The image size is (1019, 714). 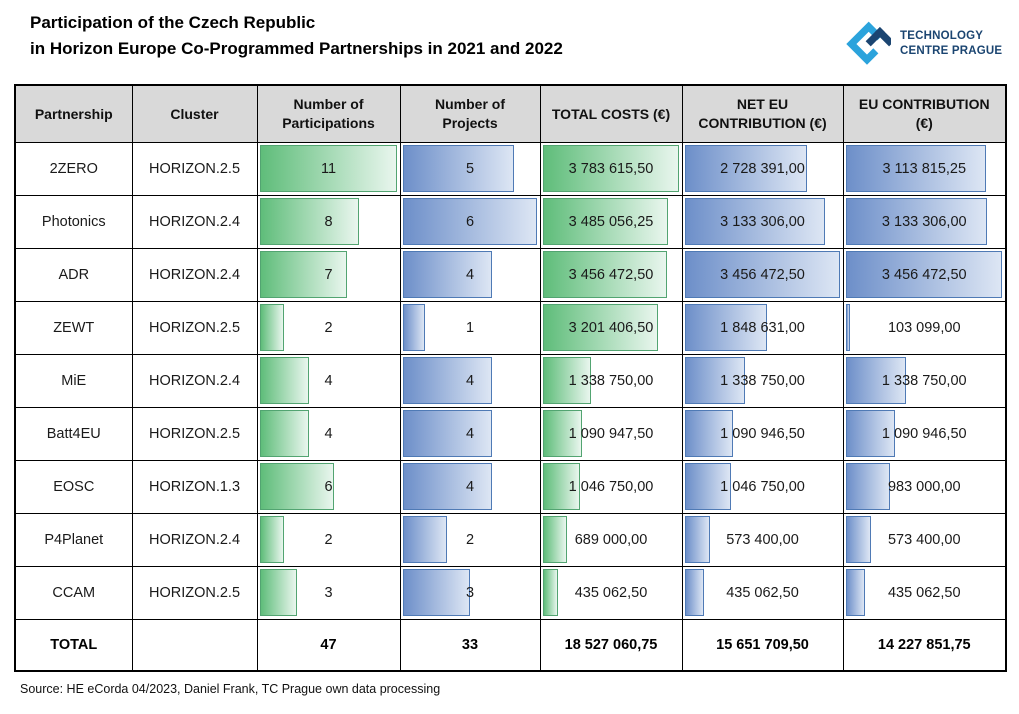 I want to click on total-costs-cell: 435 062,50, so click(x=611, y=593).